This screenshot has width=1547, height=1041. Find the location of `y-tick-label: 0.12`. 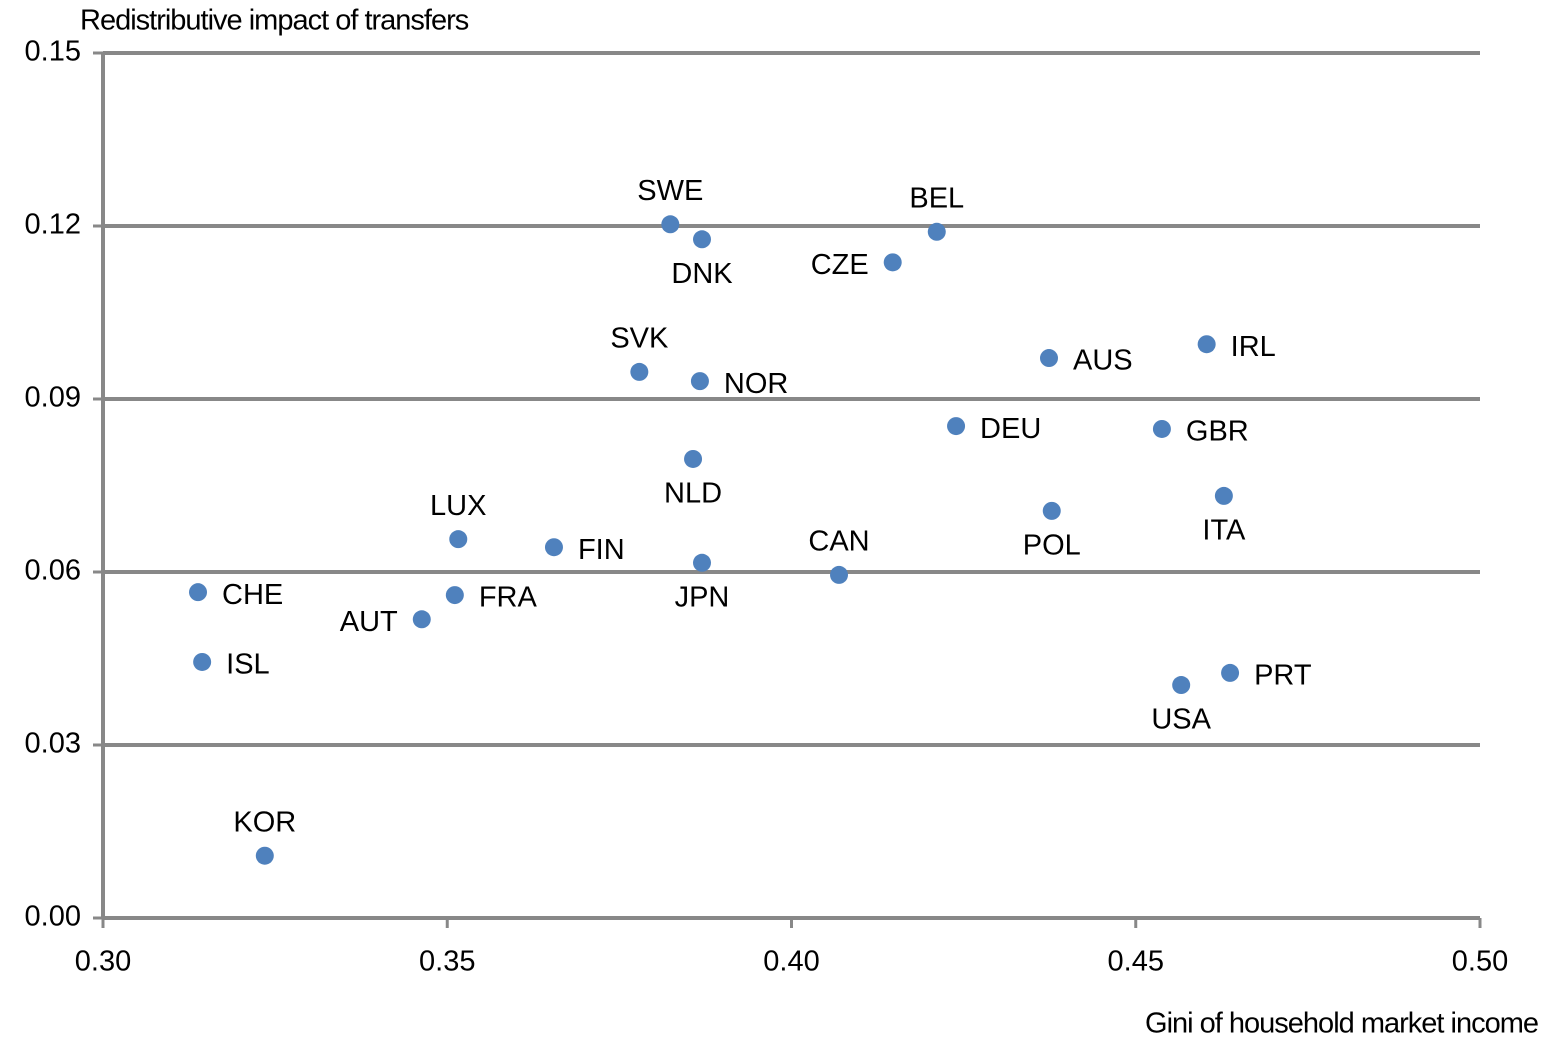

y-tick-label: 0.12 is located at coordinates (53, 225).